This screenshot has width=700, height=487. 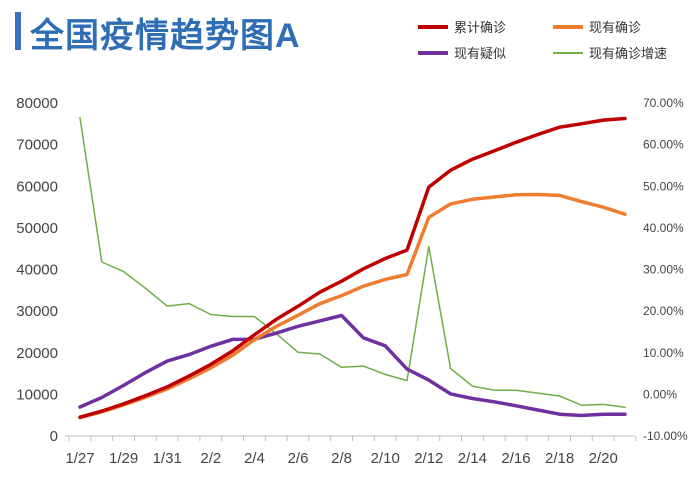 I want to click on y2-tick-label: 30.00%, so click(x=663, y=270).